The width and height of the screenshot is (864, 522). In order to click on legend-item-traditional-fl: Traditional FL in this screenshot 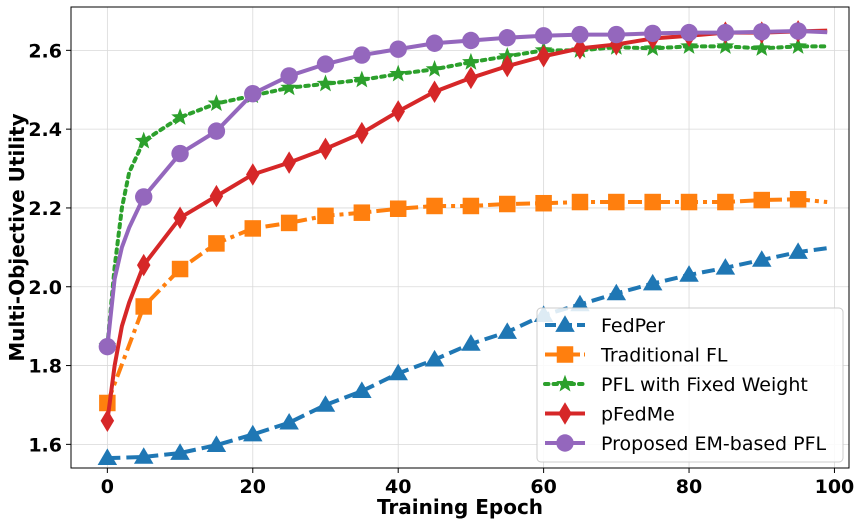, I will do `click(636, 356)`.